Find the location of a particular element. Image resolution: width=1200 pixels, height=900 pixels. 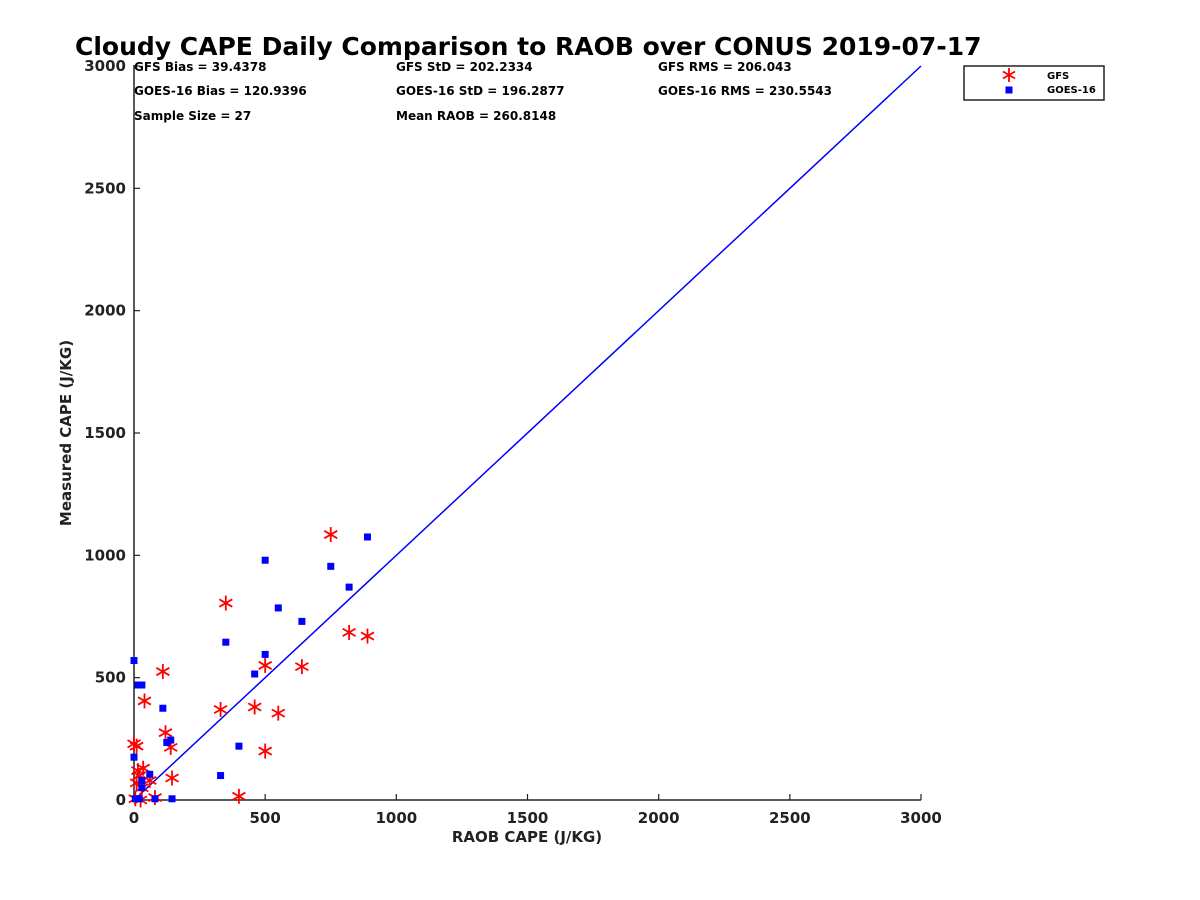

y-ticks: 0 500 1000 1500 2000 2500 3000 is located at coordinates (112, 433).